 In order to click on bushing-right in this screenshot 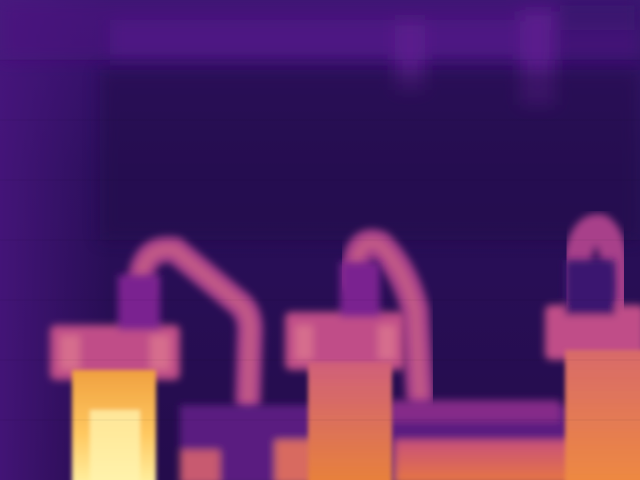, I will do `click(592, 370)`.